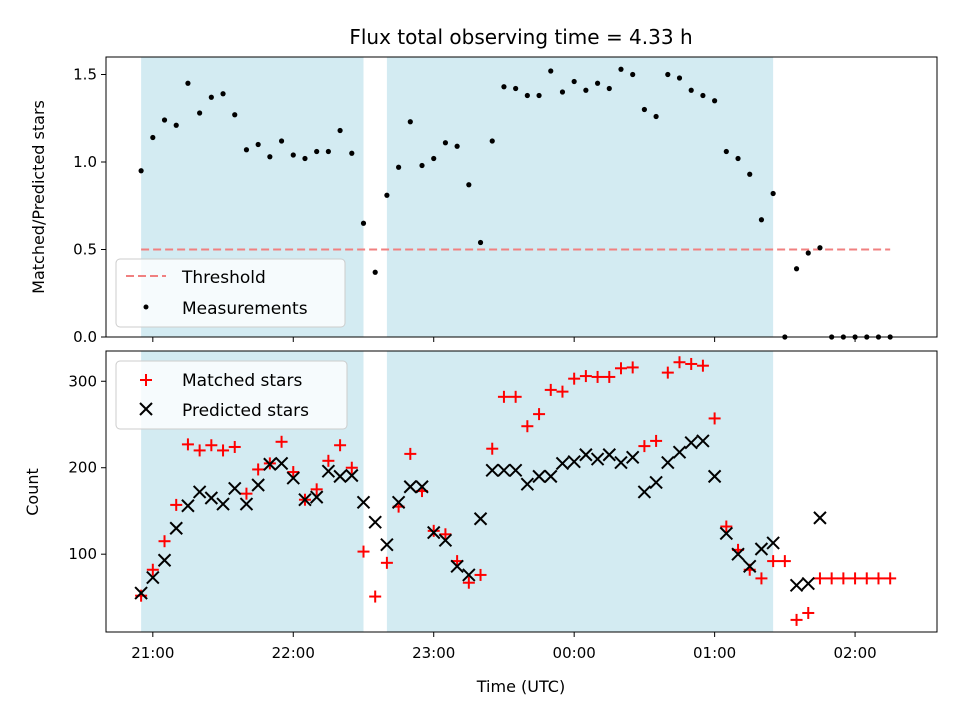 This screenshot has width=960, height=720. I want to click on top-y-tick-label: 0.0, so click(85, 337).